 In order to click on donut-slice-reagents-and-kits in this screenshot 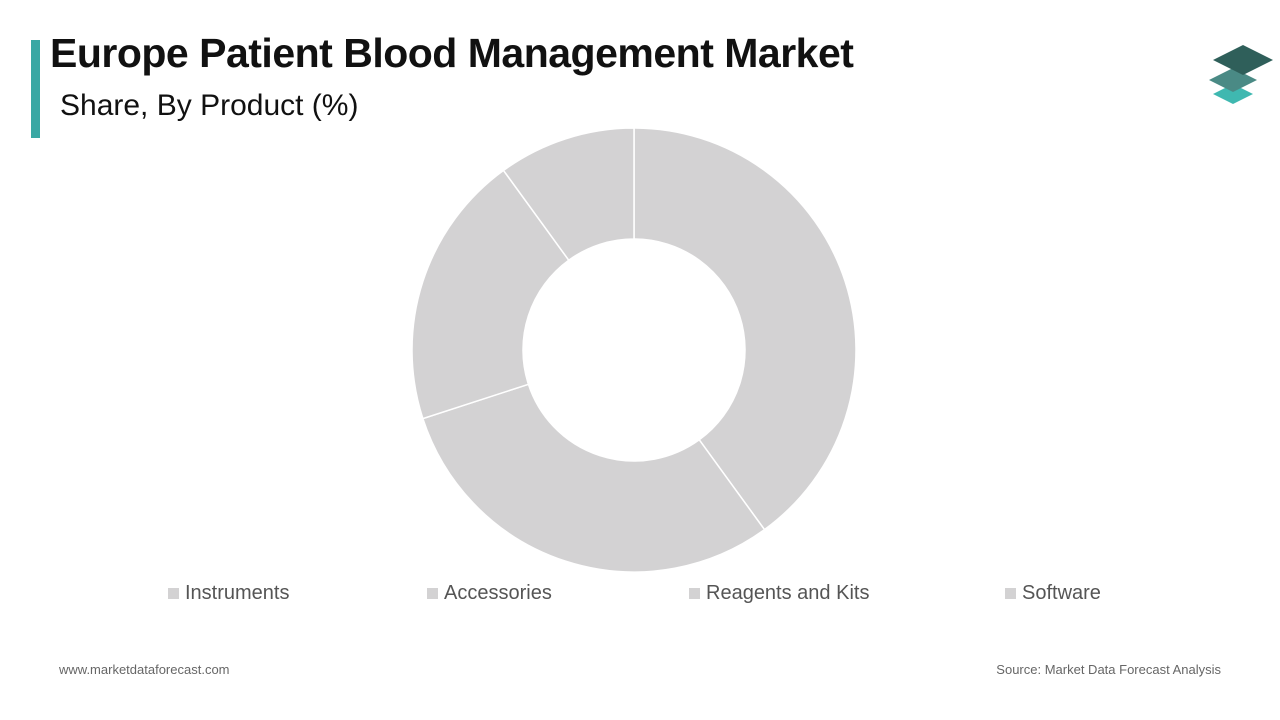, I will do `click(490, 294)`.